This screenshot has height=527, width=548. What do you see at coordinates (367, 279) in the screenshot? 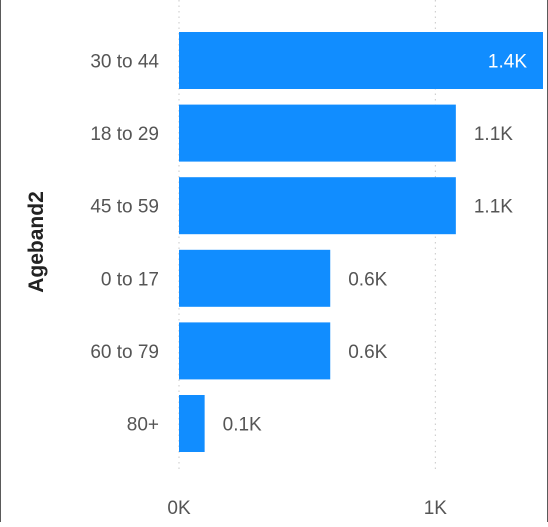
I see `data-label-3: 0.6K` at bounding box center [367, 279].